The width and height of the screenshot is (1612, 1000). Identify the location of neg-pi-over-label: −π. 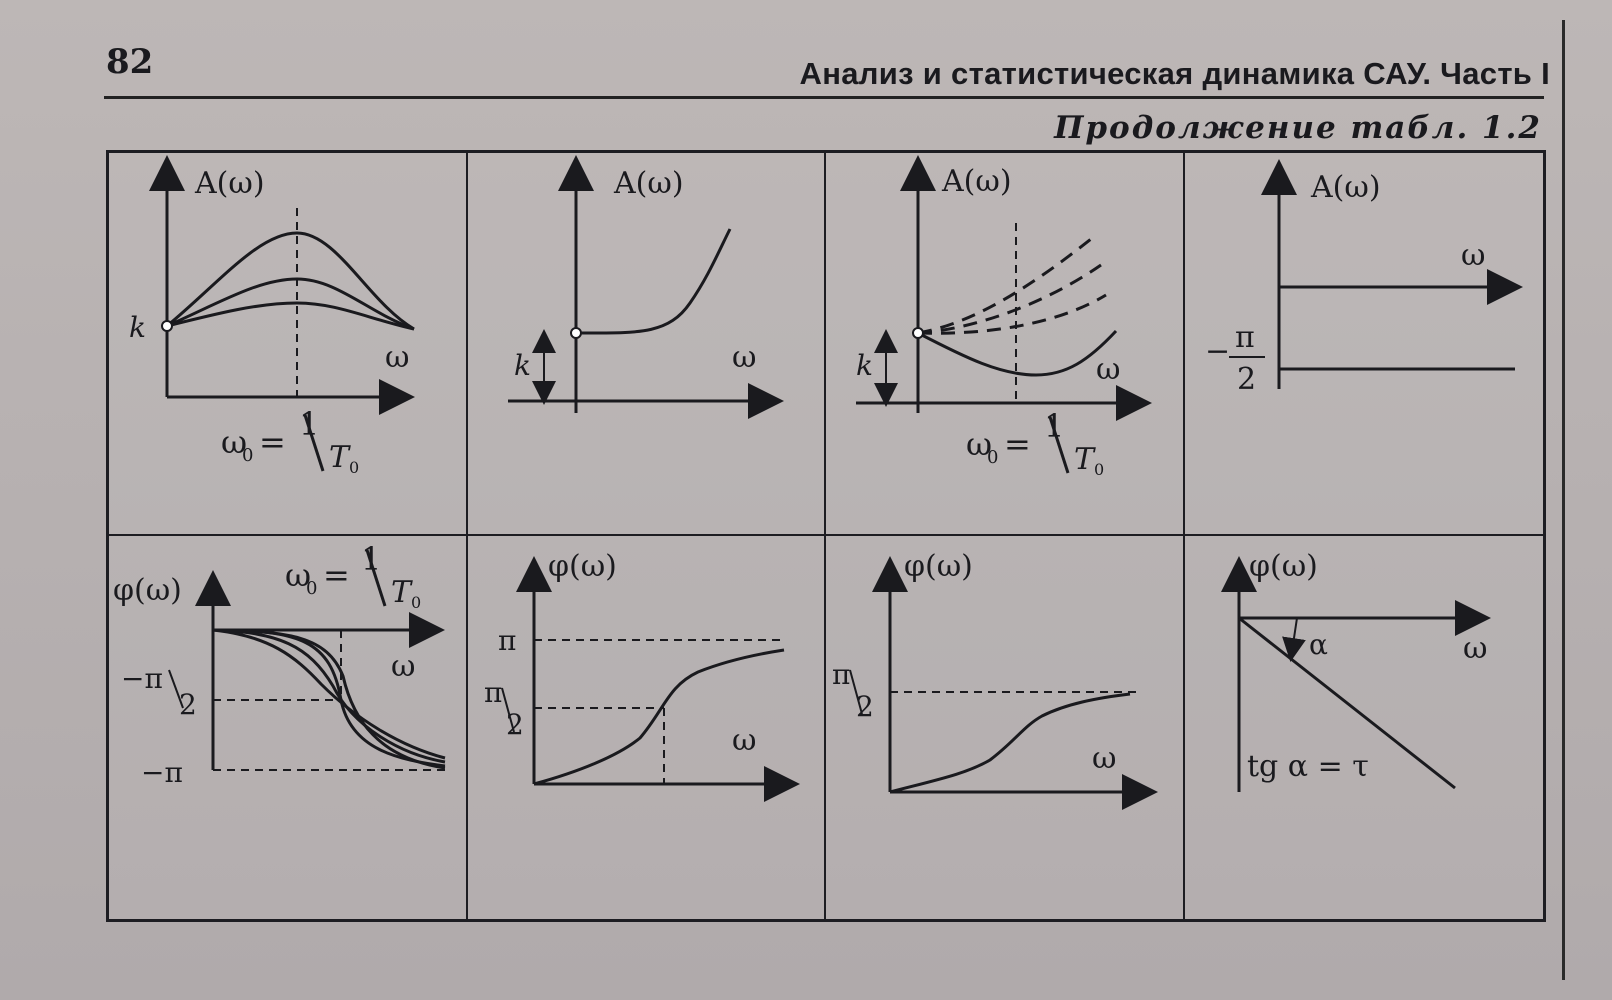
(142, 678).